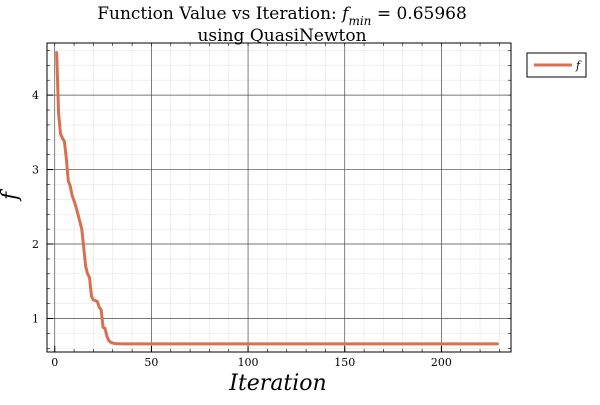 The width and height of the screenshot is (600, 405). What do you see at coordinates (281, 36) in the screenshot?
I see `chart-title-line2: using QuasiNewton` at bounding box center [281, 36].